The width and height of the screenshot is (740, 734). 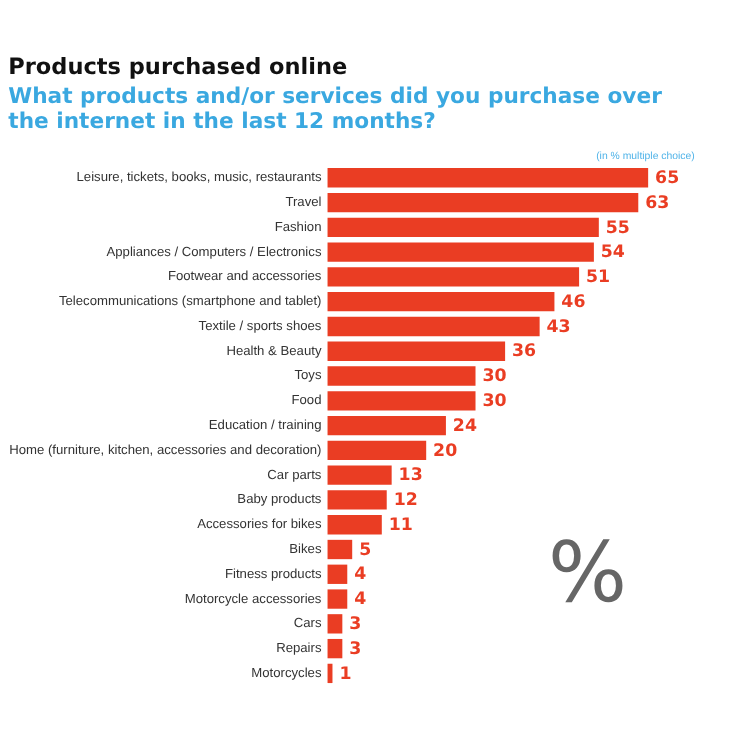 I want to click on data-label: 11, so click(x=400, y=525).